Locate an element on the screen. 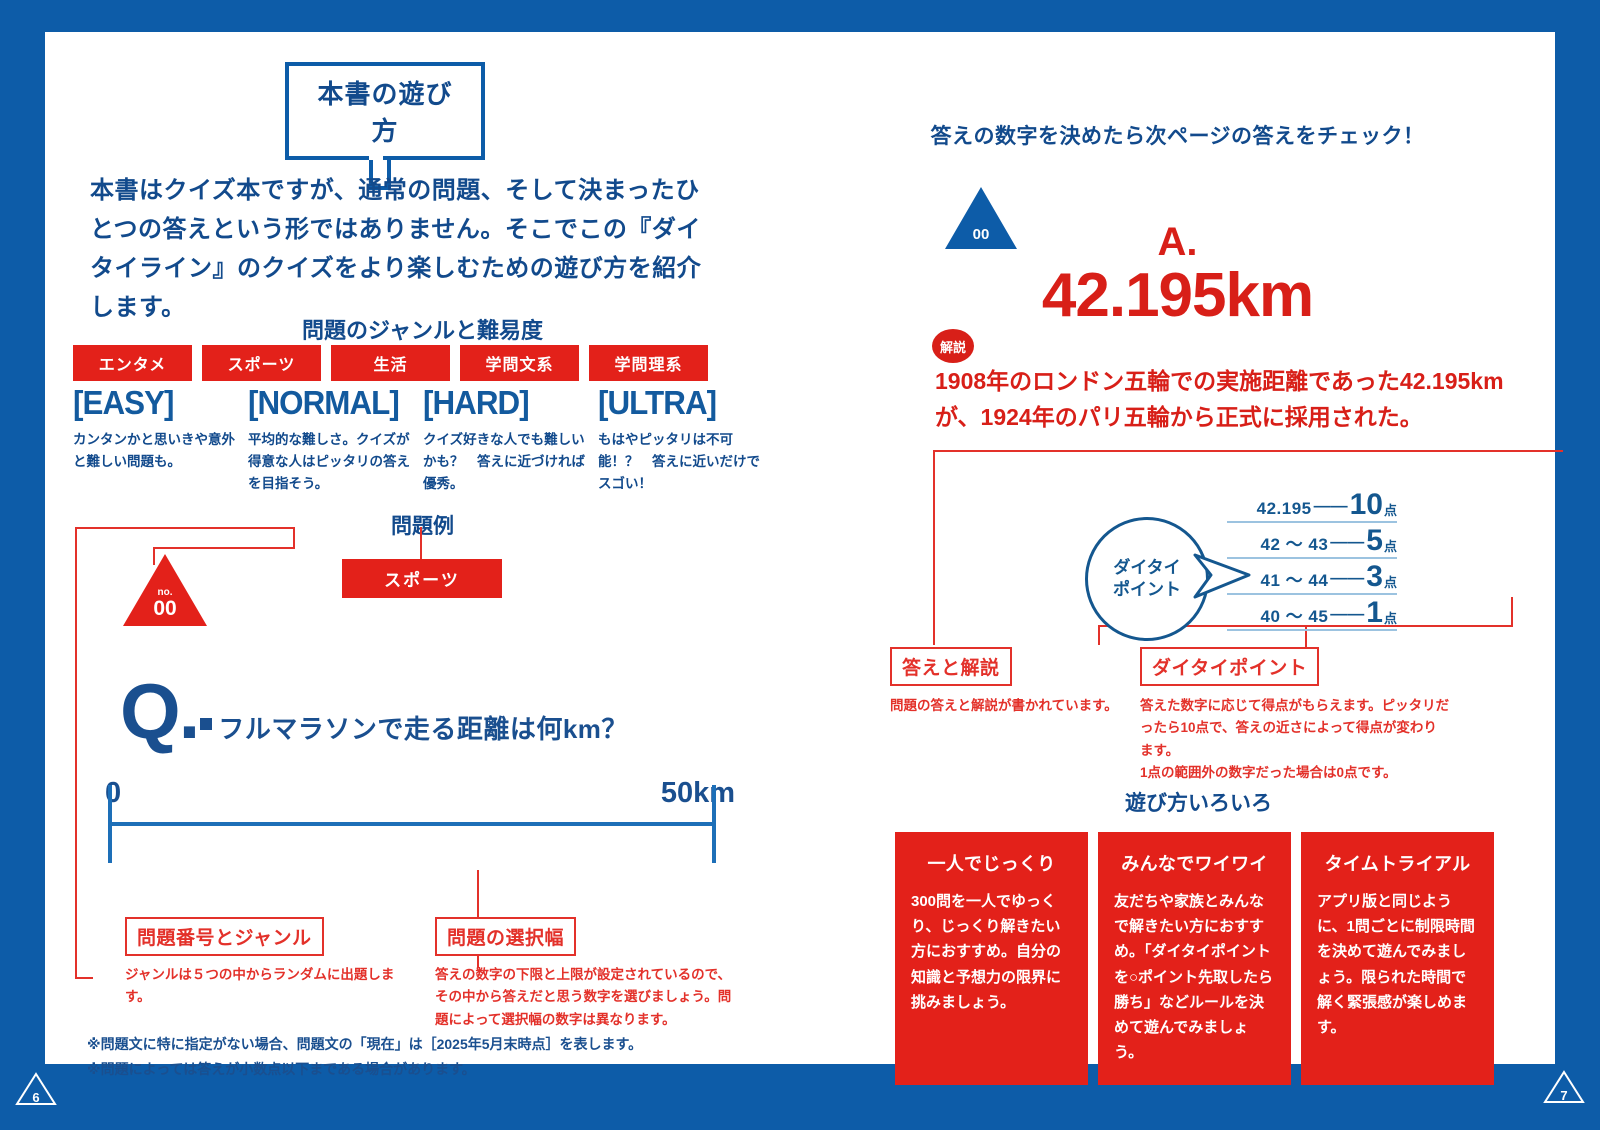  q-letter: Q. is located at coordinates (160, 711).